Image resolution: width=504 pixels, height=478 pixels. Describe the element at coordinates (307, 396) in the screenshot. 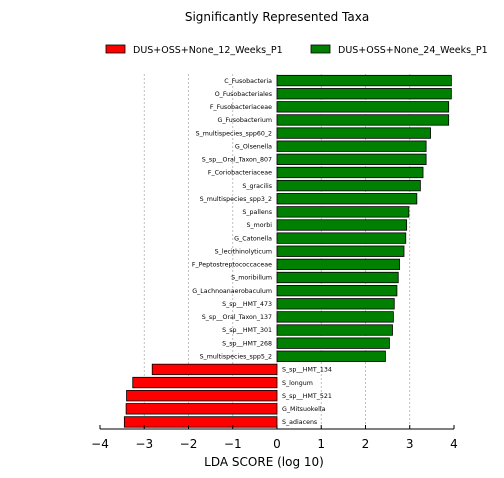

I see `bar-label: S_sp__HMT_521` at that location.